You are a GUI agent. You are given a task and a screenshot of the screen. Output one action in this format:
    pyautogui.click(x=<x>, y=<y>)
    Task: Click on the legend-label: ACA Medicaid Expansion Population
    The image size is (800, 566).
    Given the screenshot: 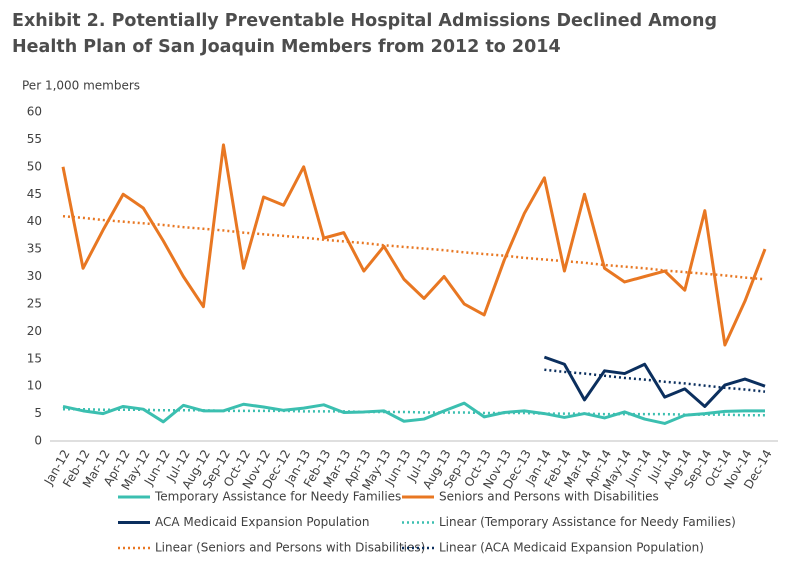 What is the action you would take?
    pyautogui.click(x=262, y=522)
    